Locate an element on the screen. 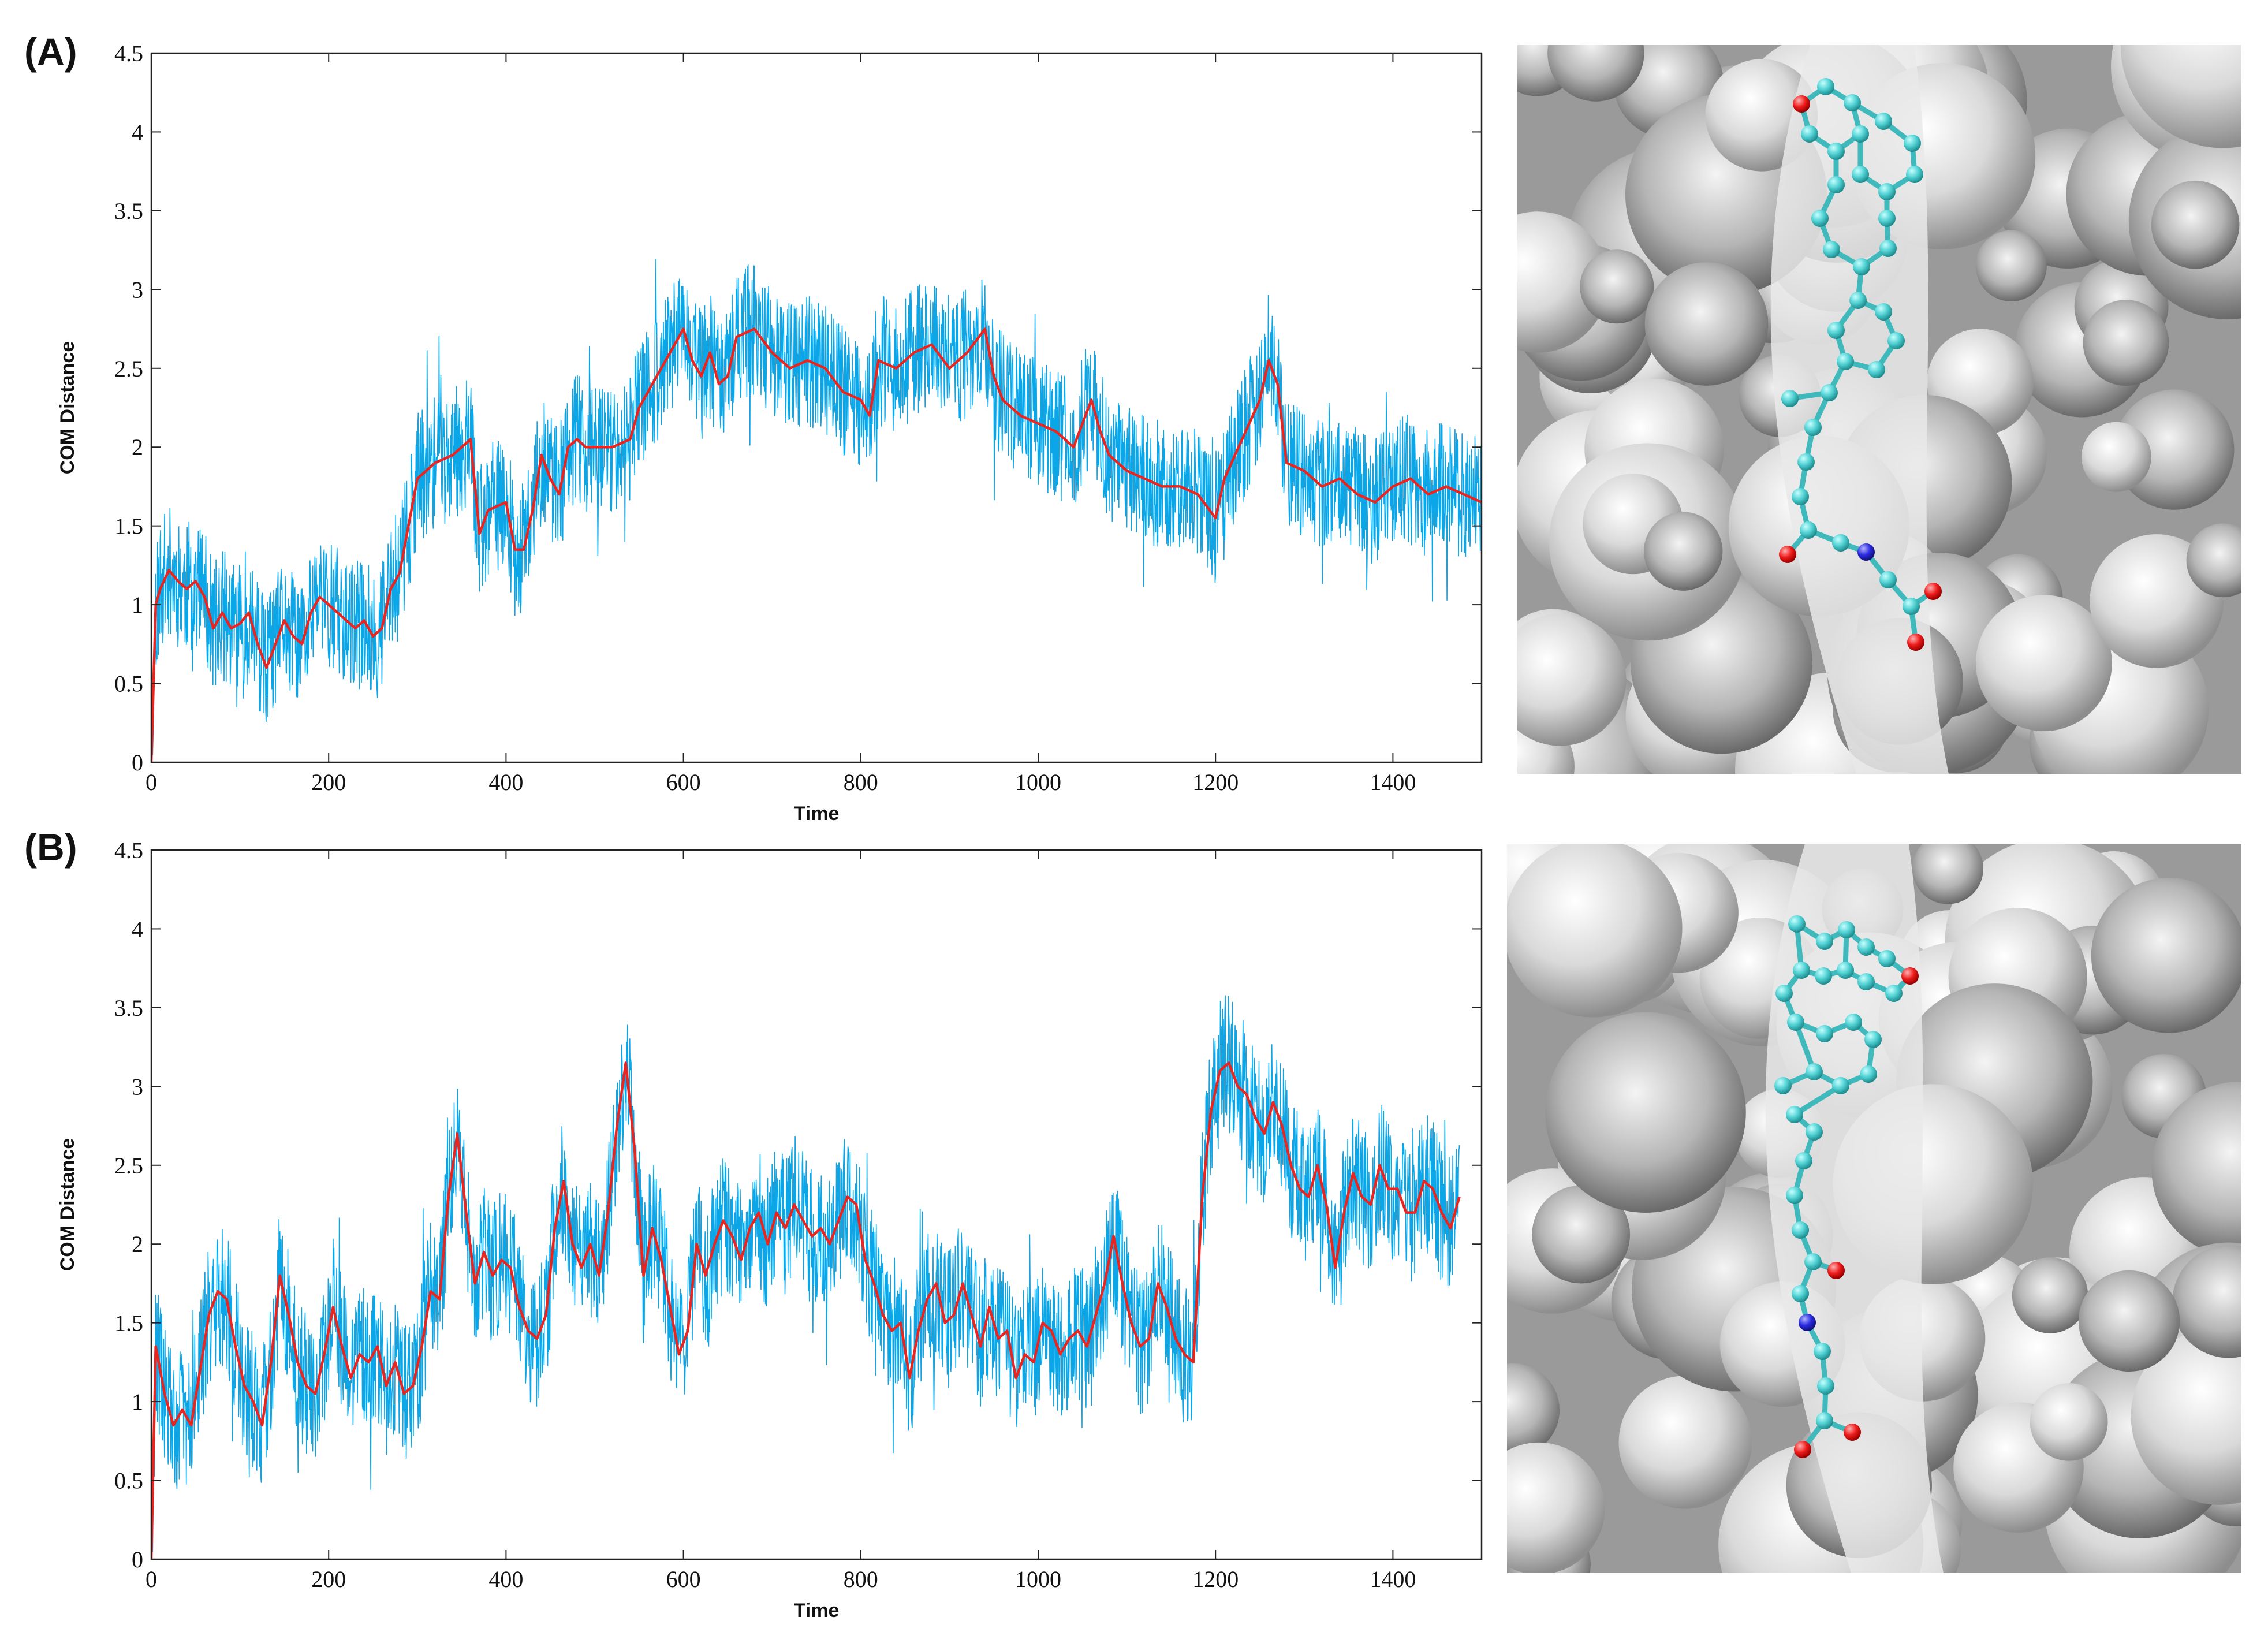  x-tick-label: 800 is located at coordinates (861, 1579).